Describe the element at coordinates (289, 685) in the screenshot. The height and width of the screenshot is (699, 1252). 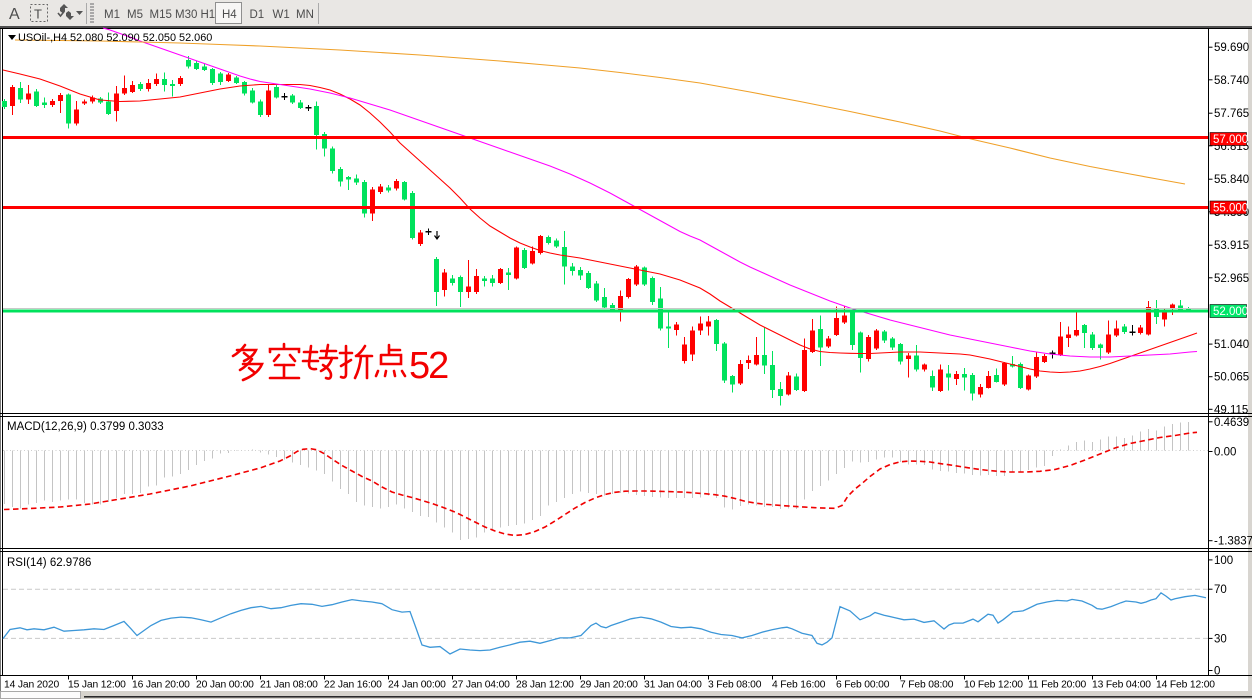
I see `svg-text: 21 Jan 08:00` at that location.